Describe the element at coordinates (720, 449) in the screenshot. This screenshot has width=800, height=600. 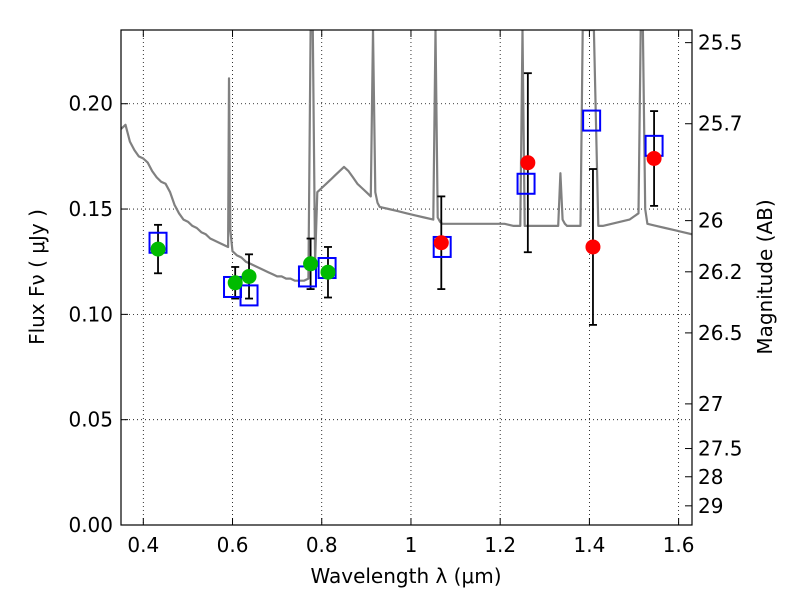
I see `right-tick-label: 27.5` at that location.